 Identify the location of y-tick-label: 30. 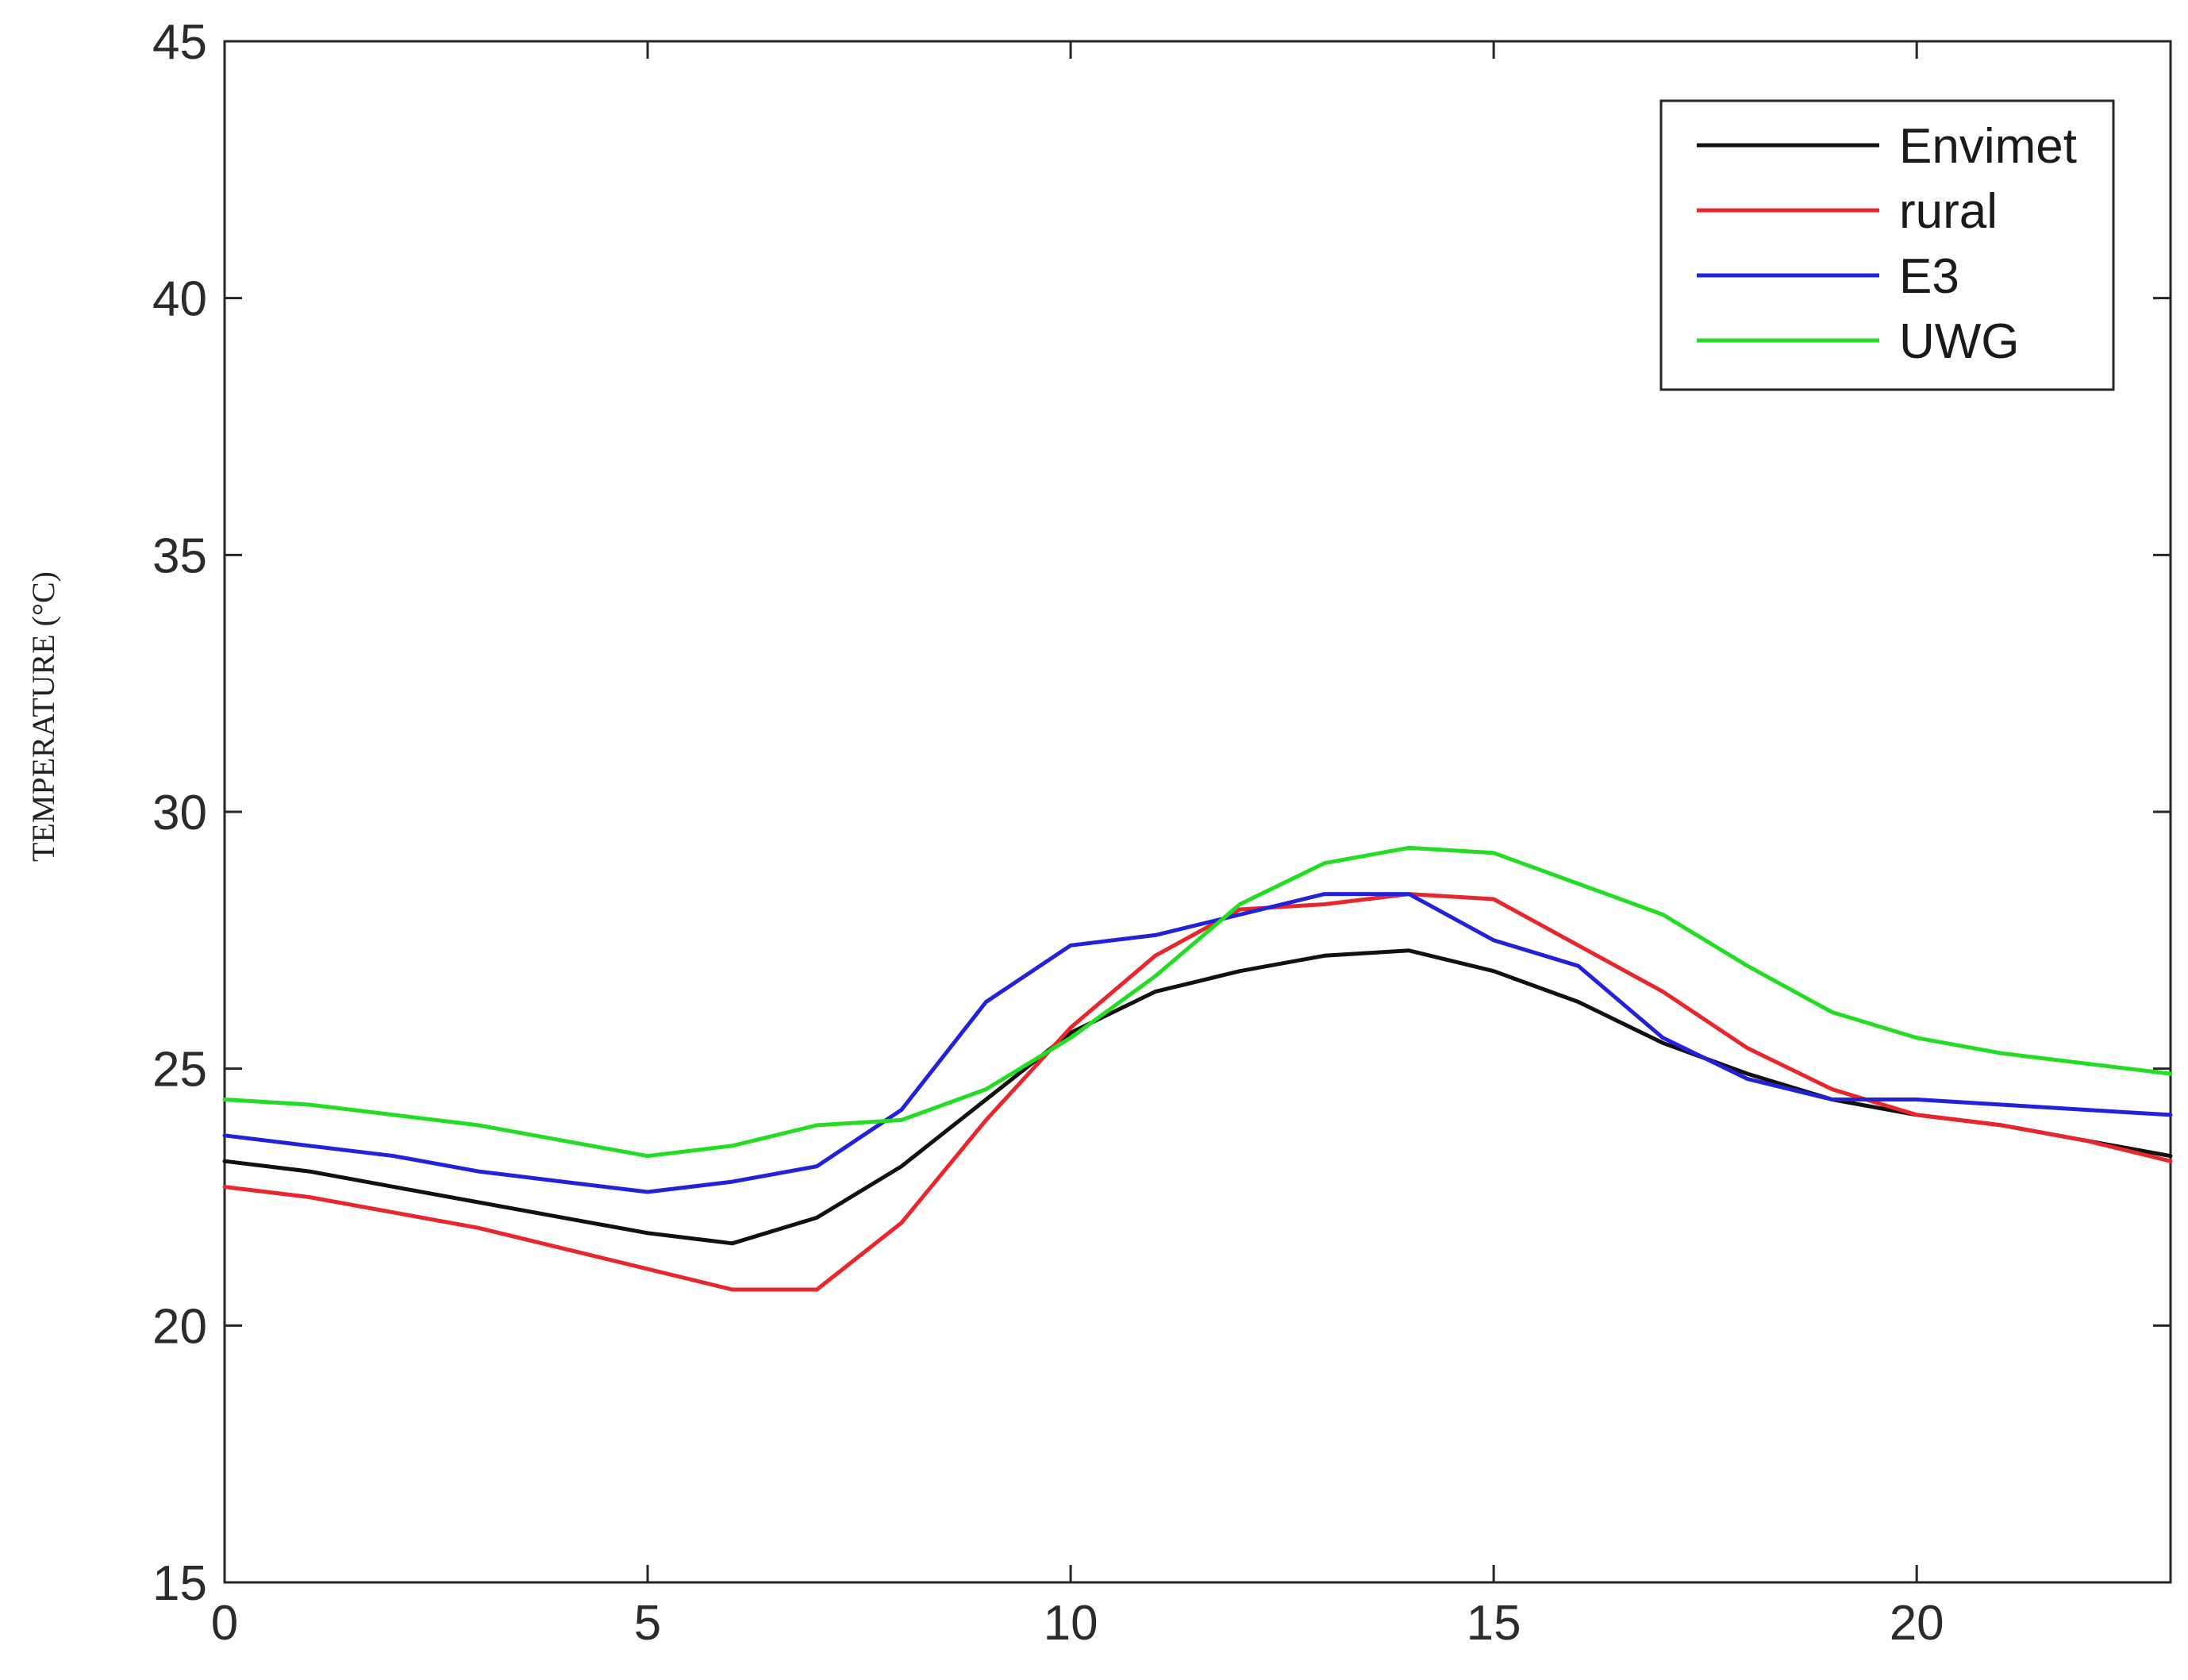
(179, 813).